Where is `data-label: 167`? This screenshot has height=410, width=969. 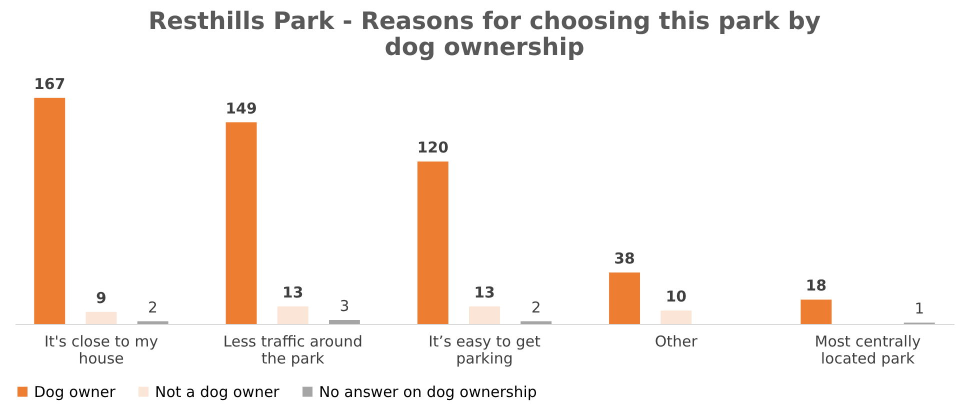 data-label: 167 is located at coordinates (50, 83).